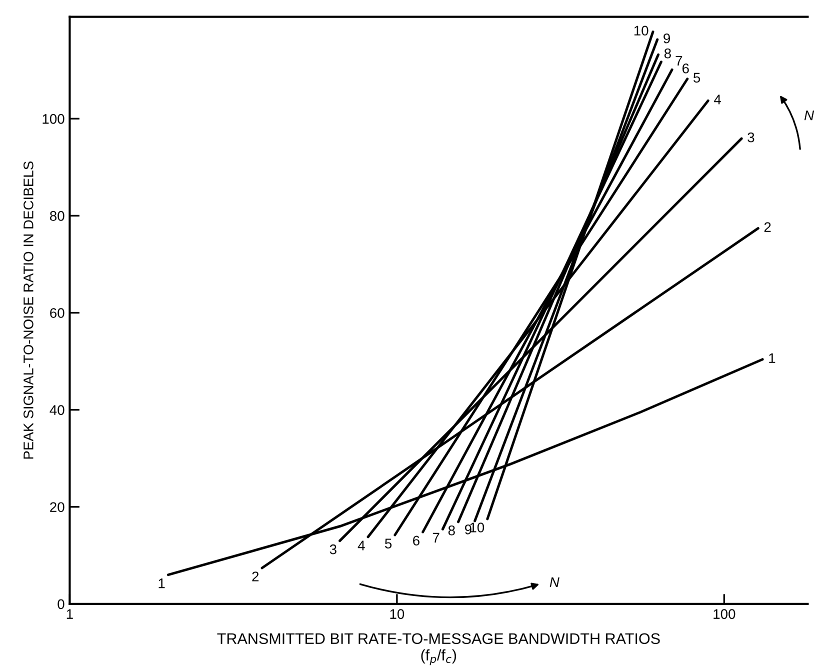  I want to click on series-label: 3, so click(333, 549).